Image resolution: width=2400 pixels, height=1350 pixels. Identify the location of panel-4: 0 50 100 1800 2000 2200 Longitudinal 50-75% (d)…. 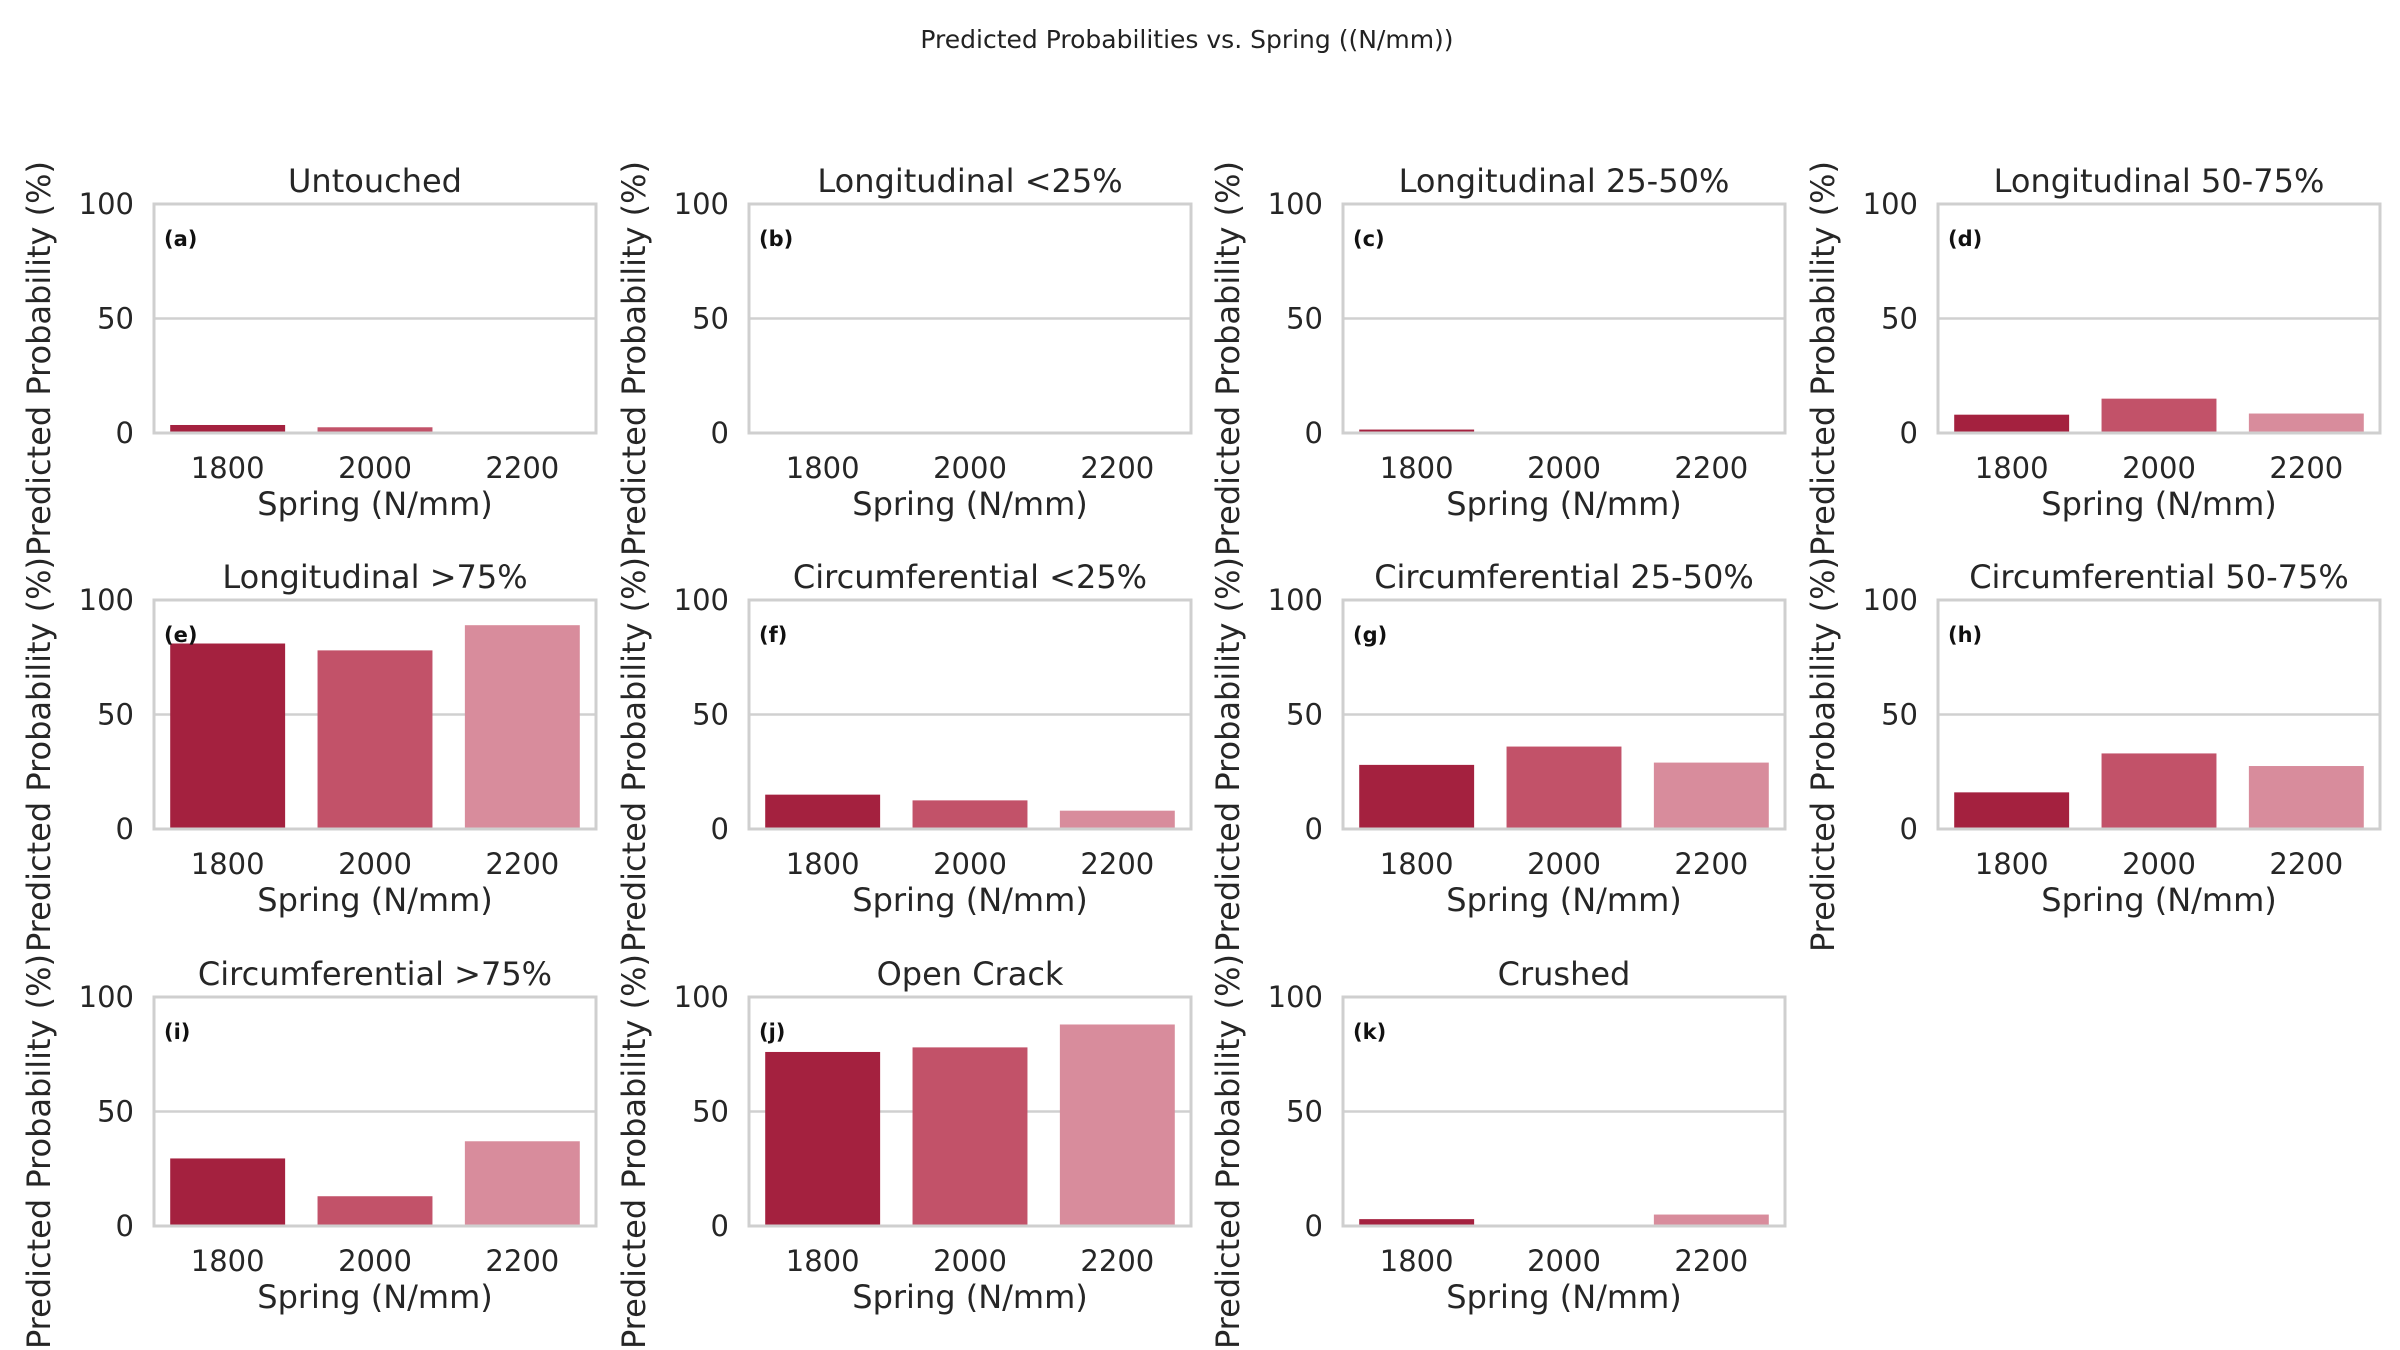
(2093, 358).